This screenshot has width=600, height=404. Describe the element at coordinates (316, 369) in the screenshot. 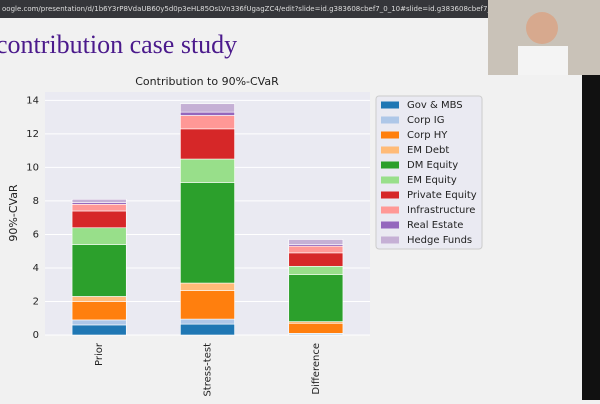

I see `x-tick-label: Difference` at that location.